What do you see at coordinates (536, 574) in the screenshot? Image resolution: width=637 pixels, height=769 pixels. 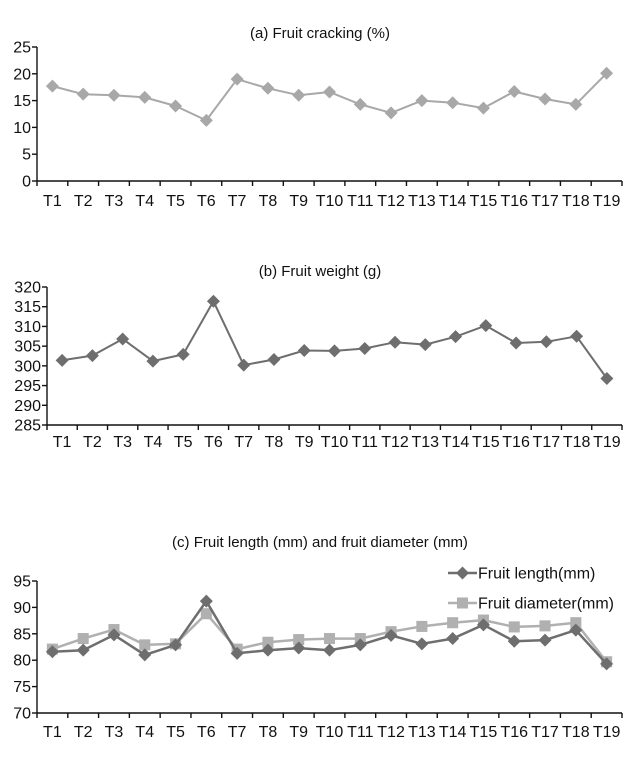 I see `legend-label: Fruit length(mm)` at bounding box center [536, 574].